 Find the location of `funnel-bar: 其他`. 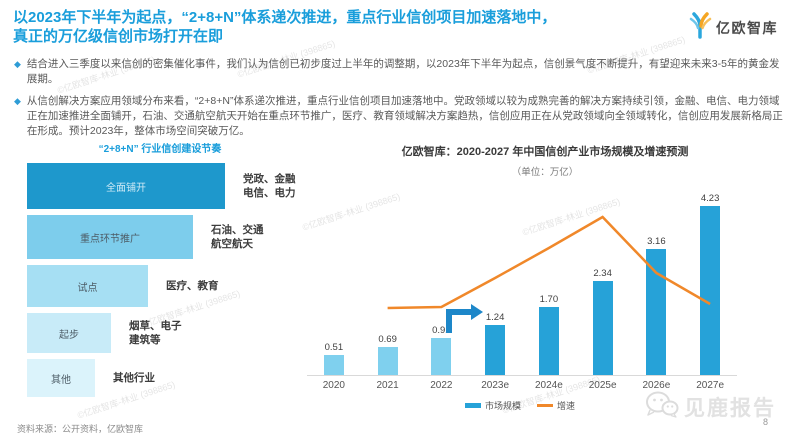

funnel-bar: 其他 is located at coordinates (61, 378).